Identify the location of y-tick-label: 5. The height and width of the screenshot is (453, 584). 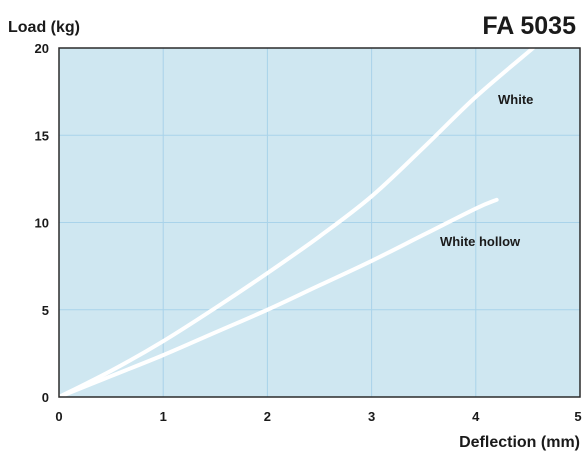
(45, 310).